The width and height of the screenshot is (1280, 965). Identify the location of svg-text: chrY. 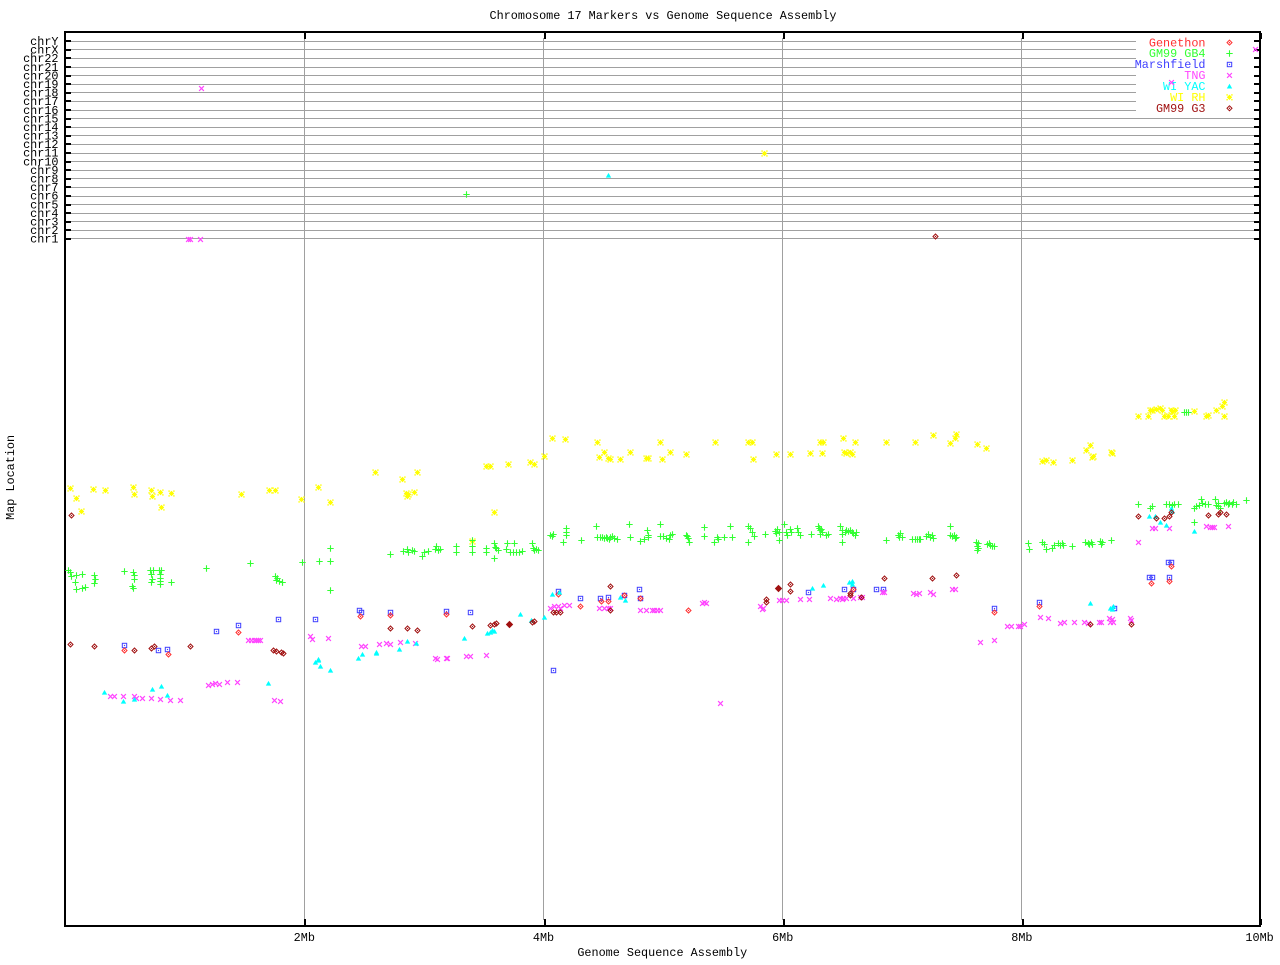
(44, 42).